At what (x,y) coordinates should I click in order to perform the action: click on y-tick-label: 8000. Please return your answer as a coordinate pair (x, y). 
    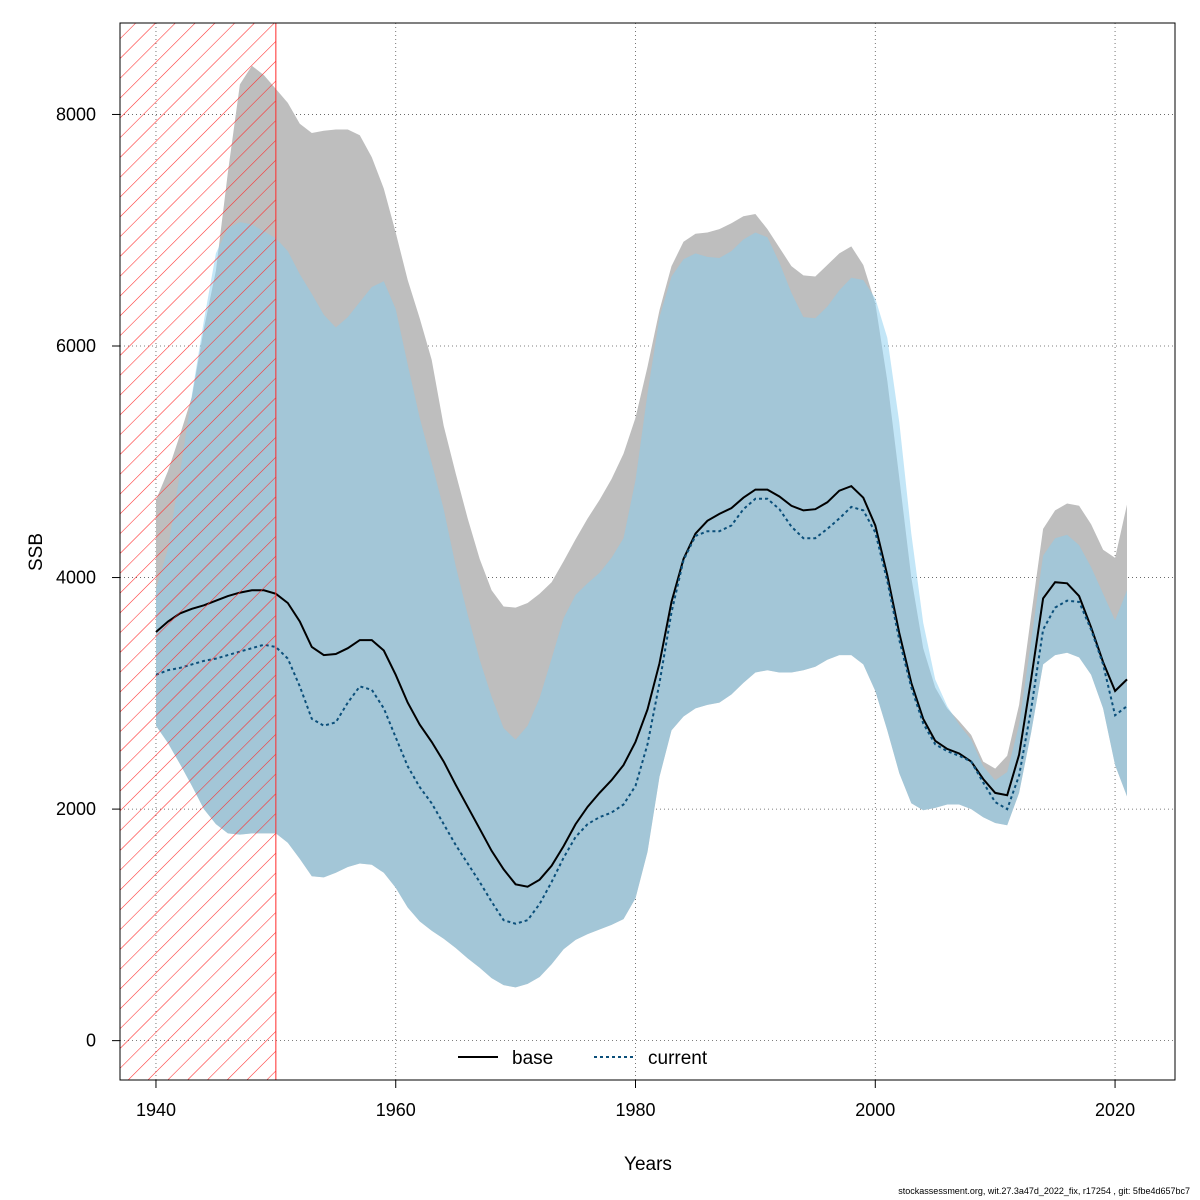
    Looking at the image, I should click on (76, 114).